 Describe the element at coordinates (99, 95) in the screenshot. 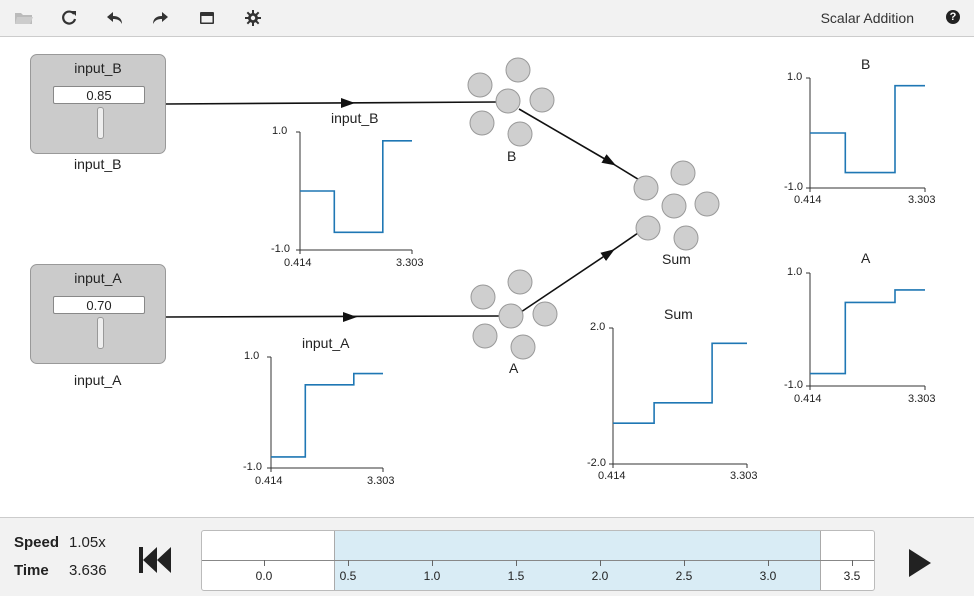

I see `slider-value-field: 0.85` at that location.